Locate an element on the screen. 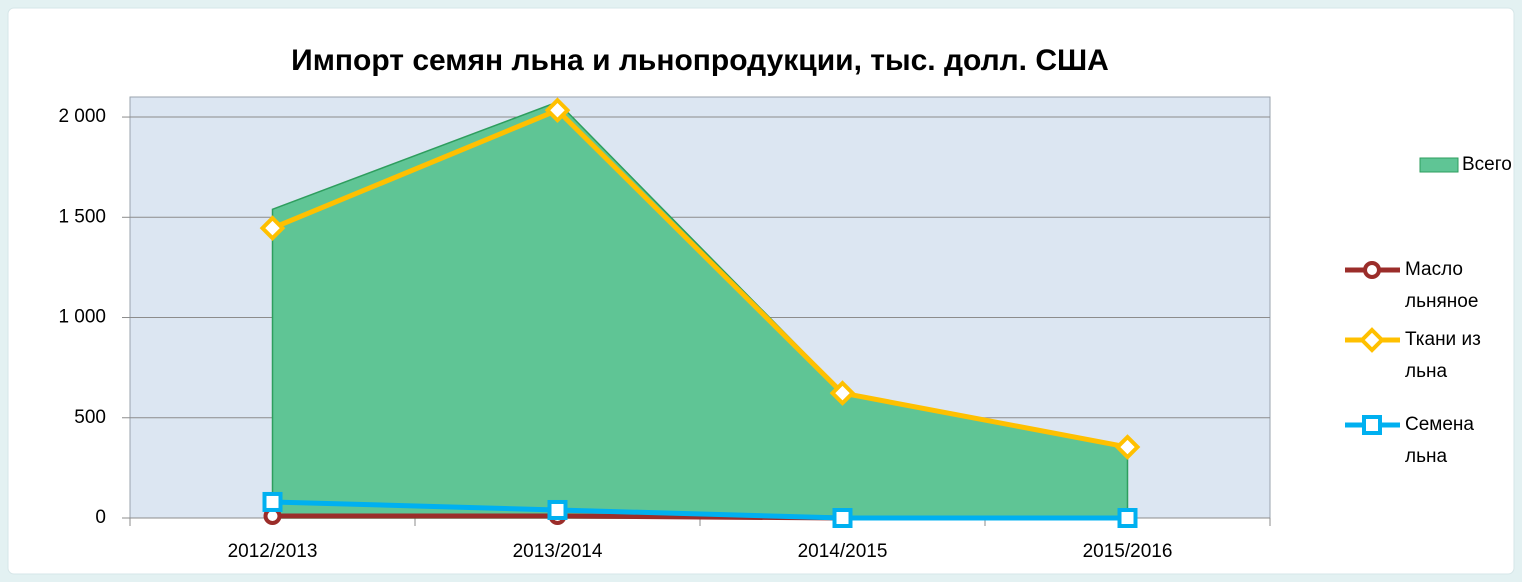 This screenshot has width=1522, height=582. x-tick-label: 2013/2014 is located at coordinates (558, 551).